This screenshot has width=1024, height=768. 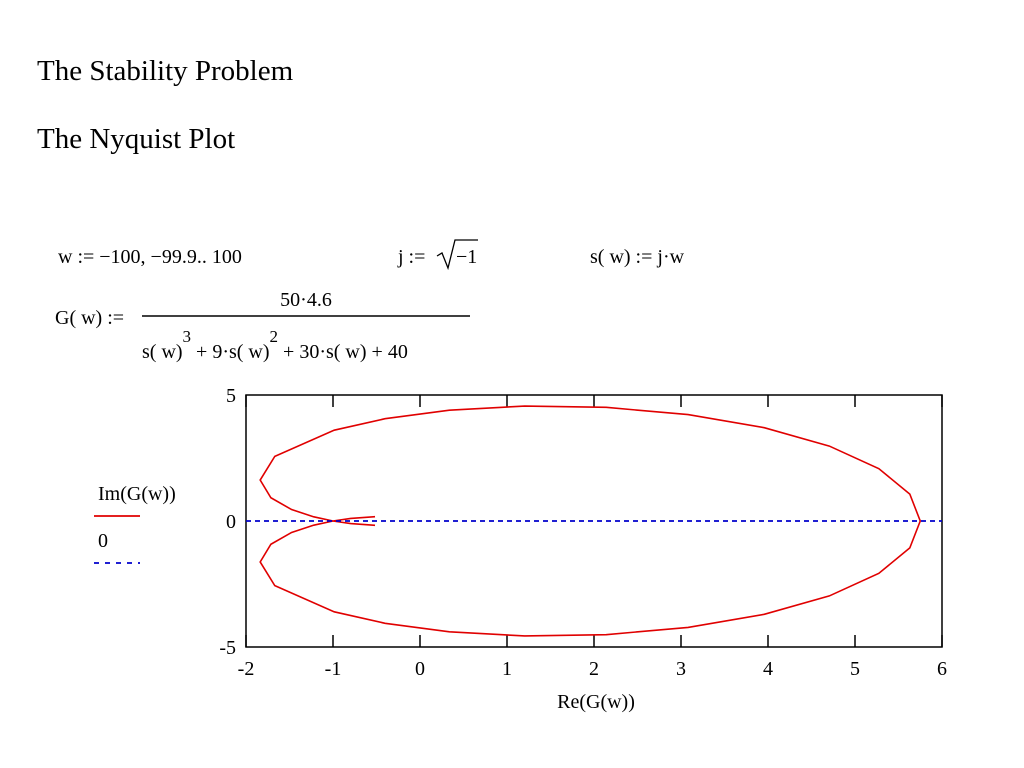 What do you see at coordinates (411, 257) in the screenshot?
I see `j-definition: j :=` at bounding box center [411, 257].